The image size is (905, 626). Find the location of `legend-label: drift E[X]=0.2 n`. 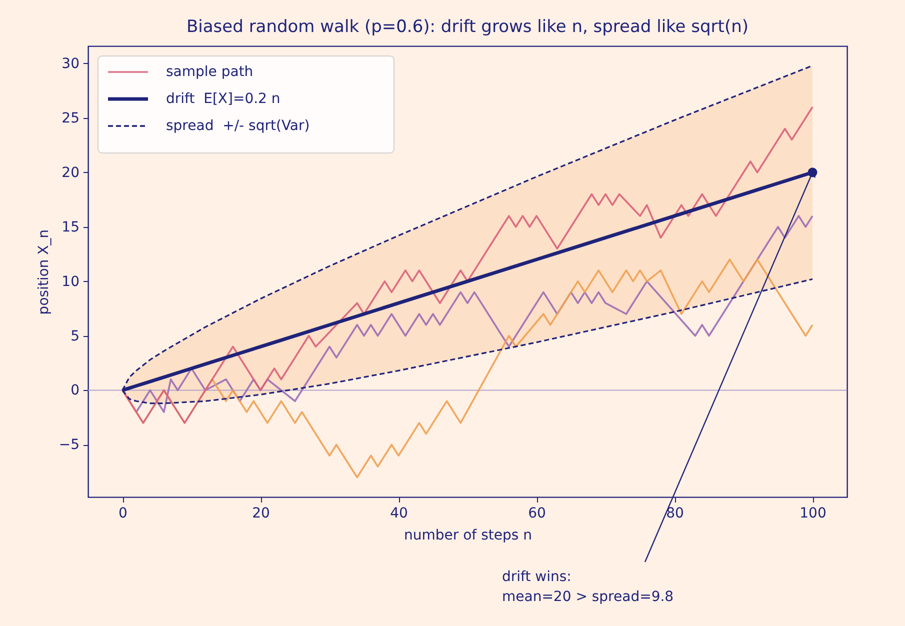

legend-label: drift E[X]=0.2 n is located at coordinates (223, 99).